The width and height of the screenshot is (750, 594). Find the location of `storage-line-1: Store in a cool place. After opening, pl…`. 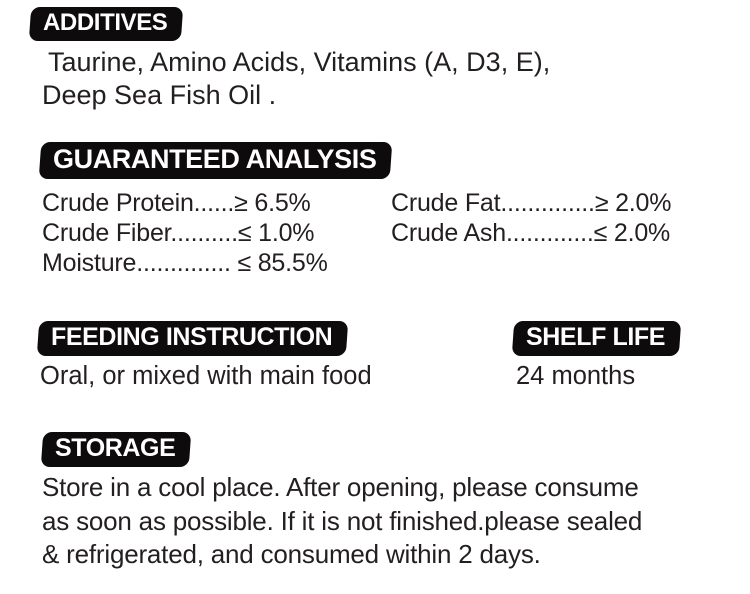

storage-line-1: Store in a cool place. After opening, pl… is located at coordinates (340, 487).